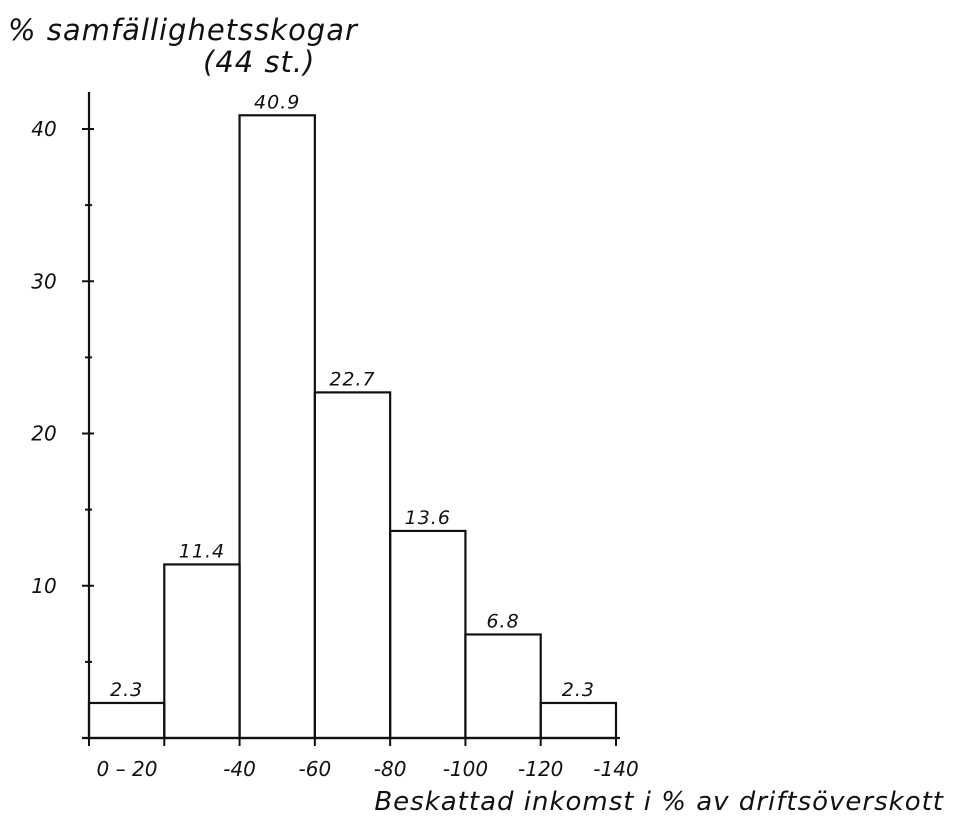 This screenshot has height=824, width=956. What do you see at coordinates (540, 769) in the screenshot?
I see `x-tick-label-5: -120` at bounding box center [540, 769].